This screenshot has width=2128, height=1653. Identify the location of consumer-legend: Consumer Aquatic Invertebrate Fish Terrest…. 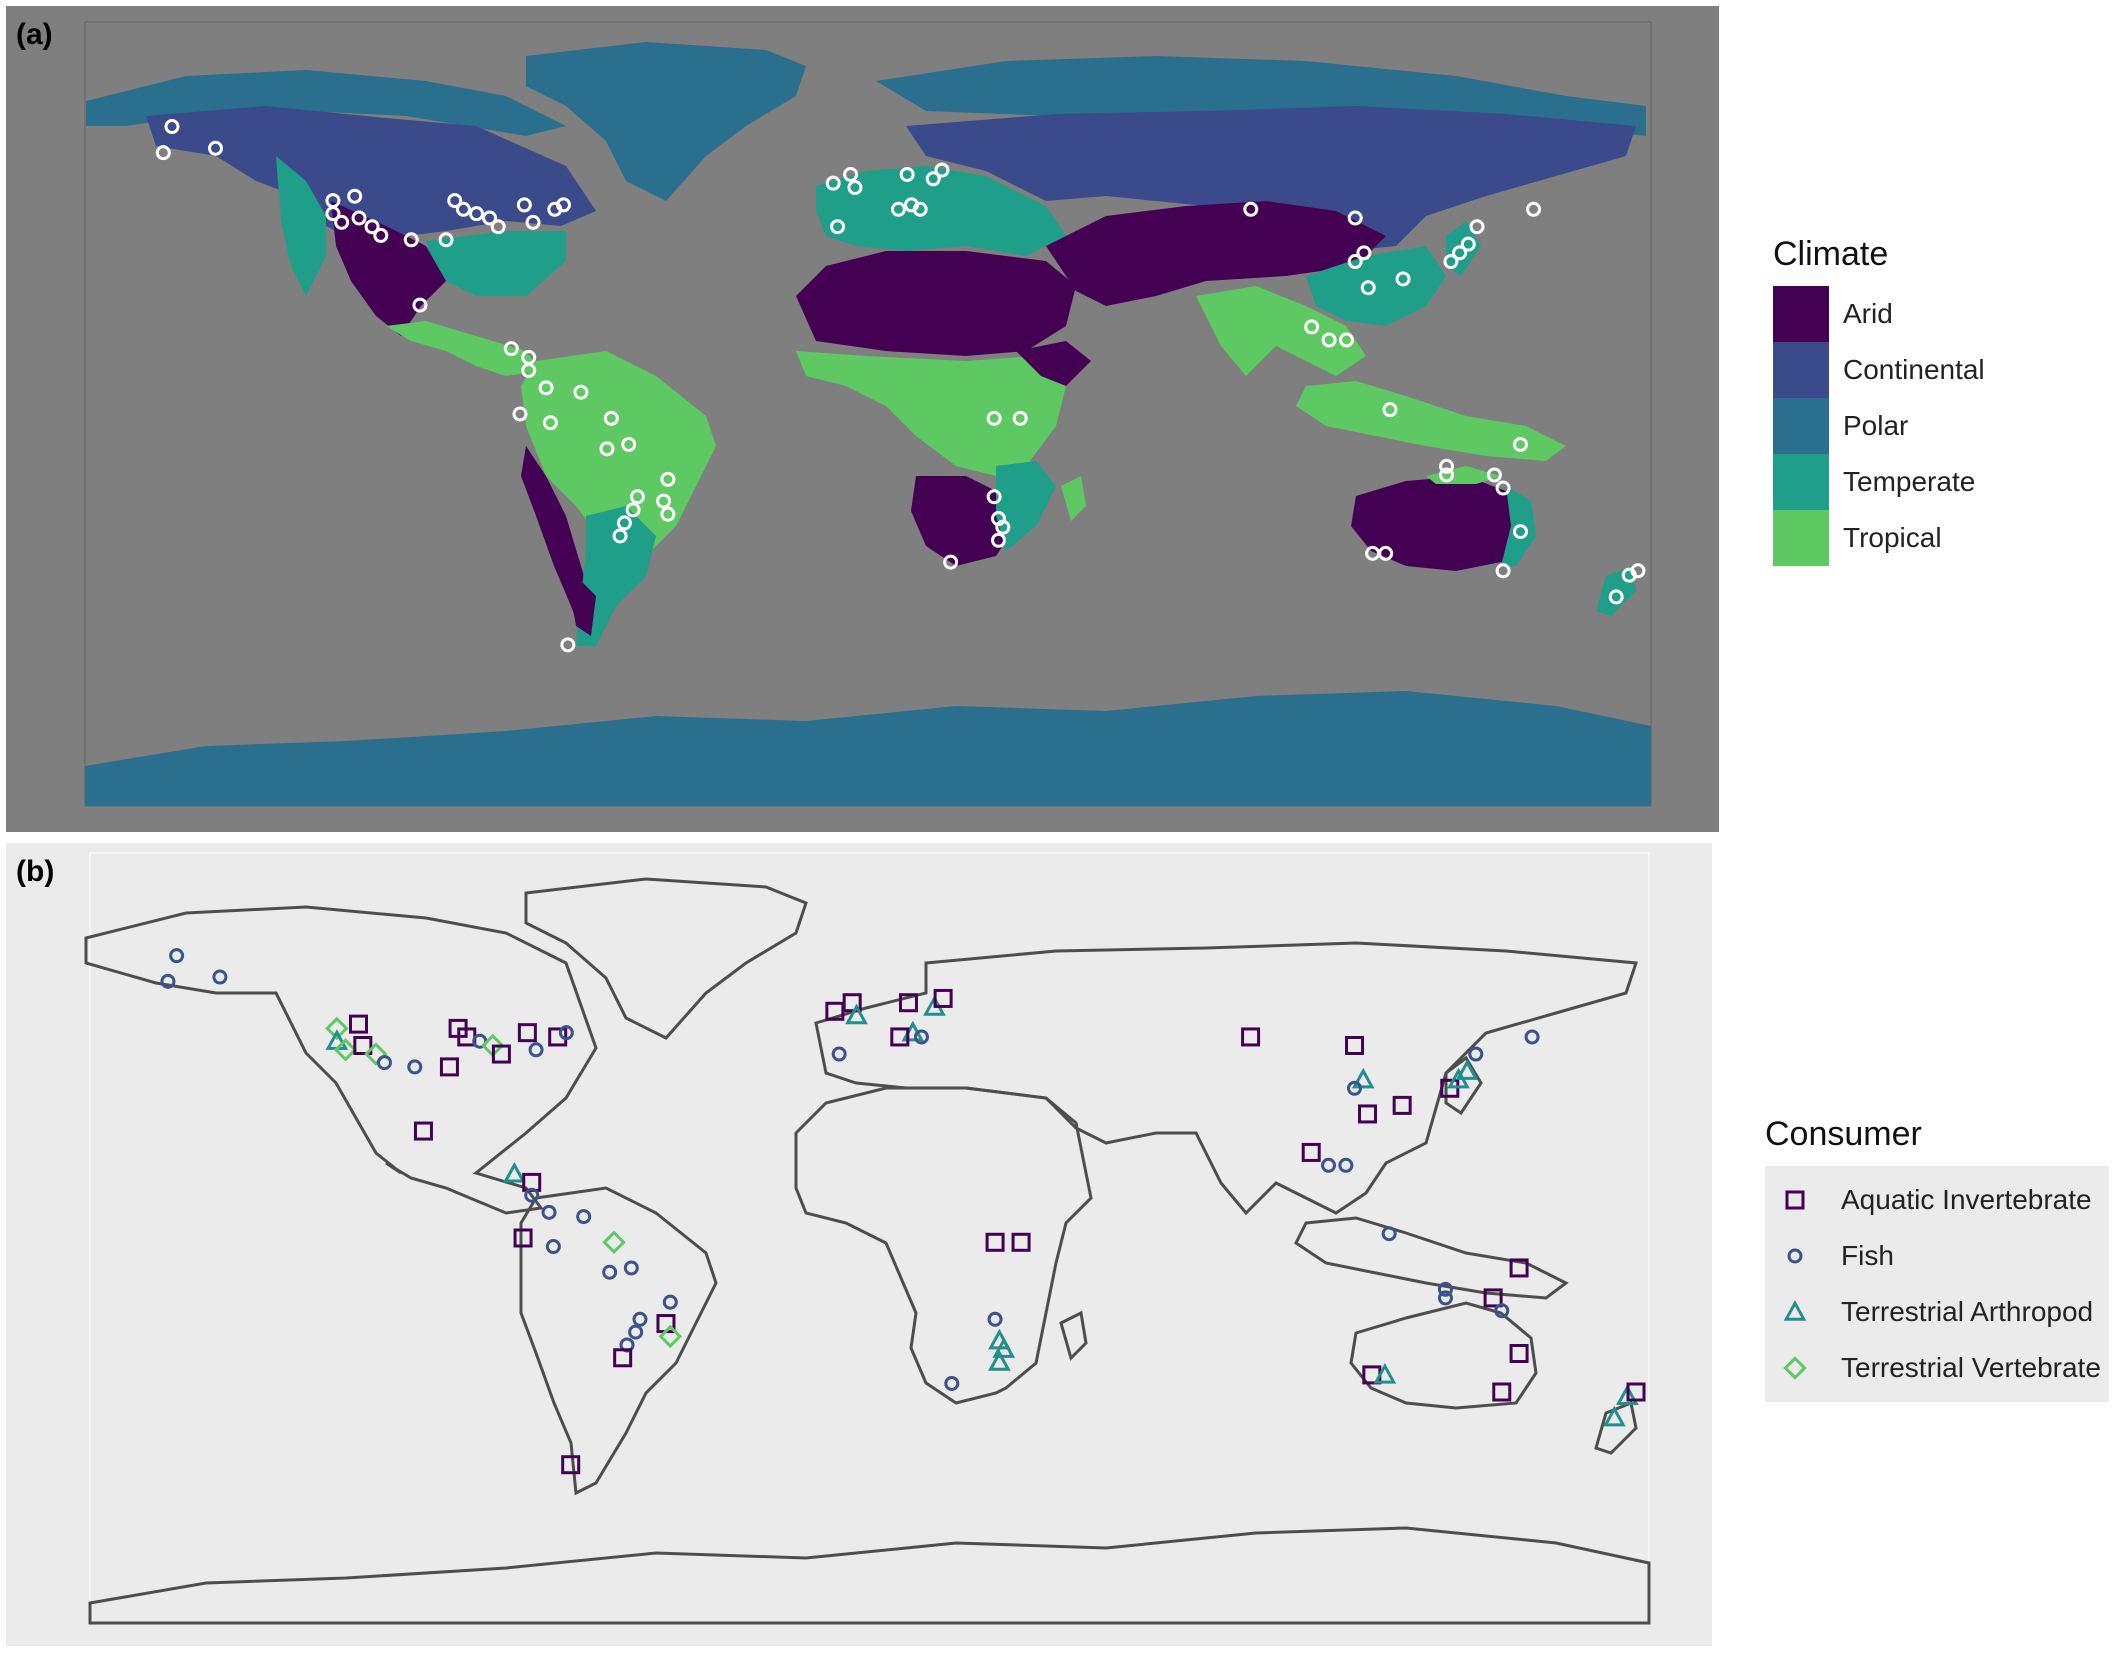
(1937, 1258).